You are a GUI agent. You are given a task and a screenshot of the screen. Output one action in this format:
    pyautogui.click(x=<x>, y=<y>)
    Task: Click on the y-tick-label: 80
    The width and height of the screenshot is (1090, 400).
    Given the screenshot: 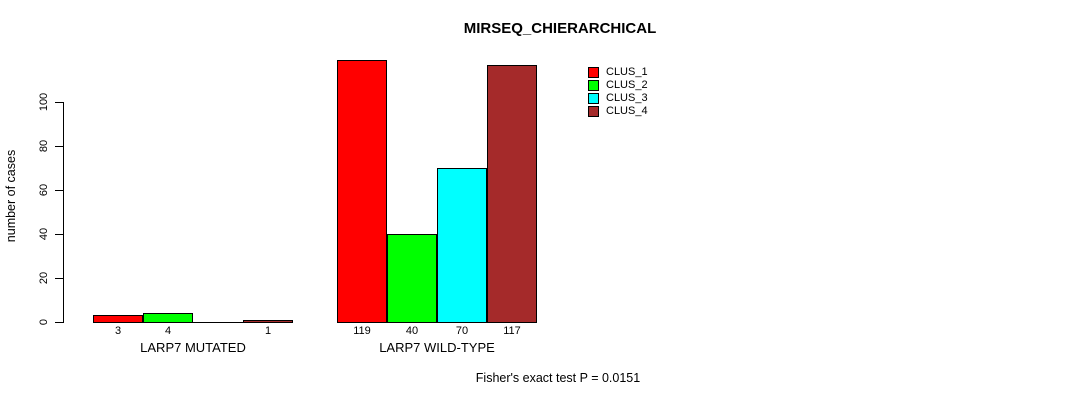 What is the action you would take?
    pyautogui.click(x=44, y=146)
    